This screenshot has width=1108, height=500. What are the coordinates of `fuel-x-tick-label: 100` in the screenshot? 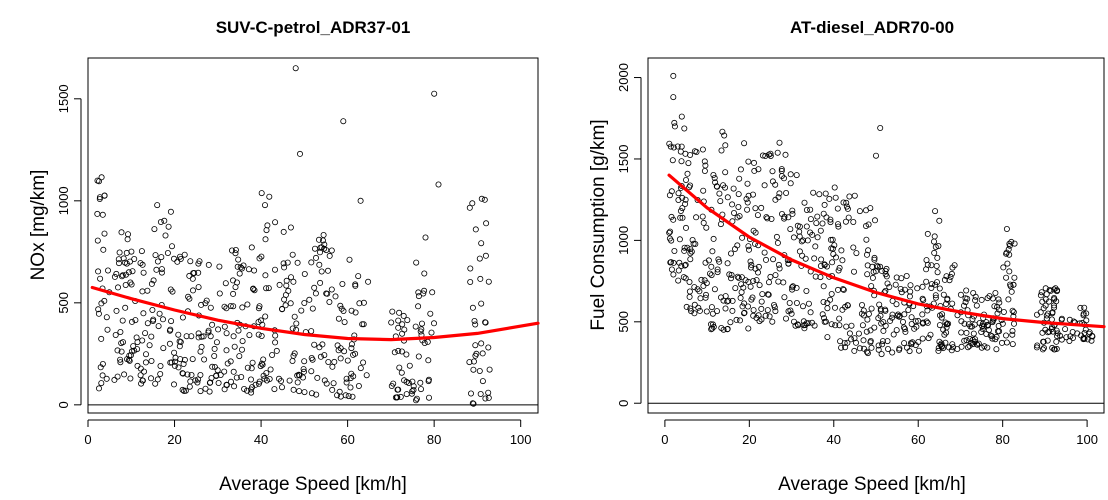 It's located at (1087, 439).